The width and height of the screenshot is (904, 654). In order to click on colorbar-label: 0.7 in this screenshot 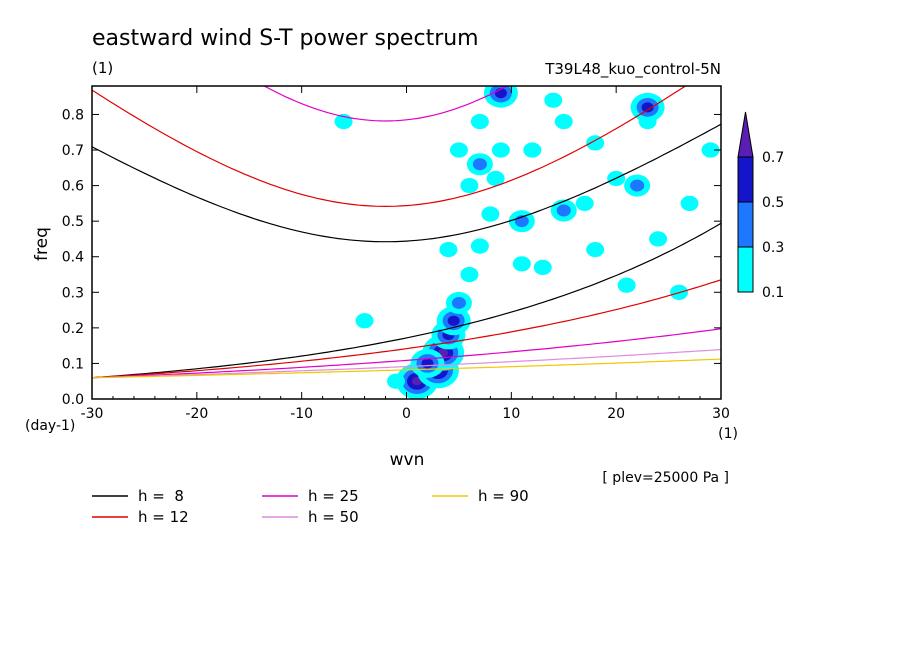, I will do `click(773, 158)`.